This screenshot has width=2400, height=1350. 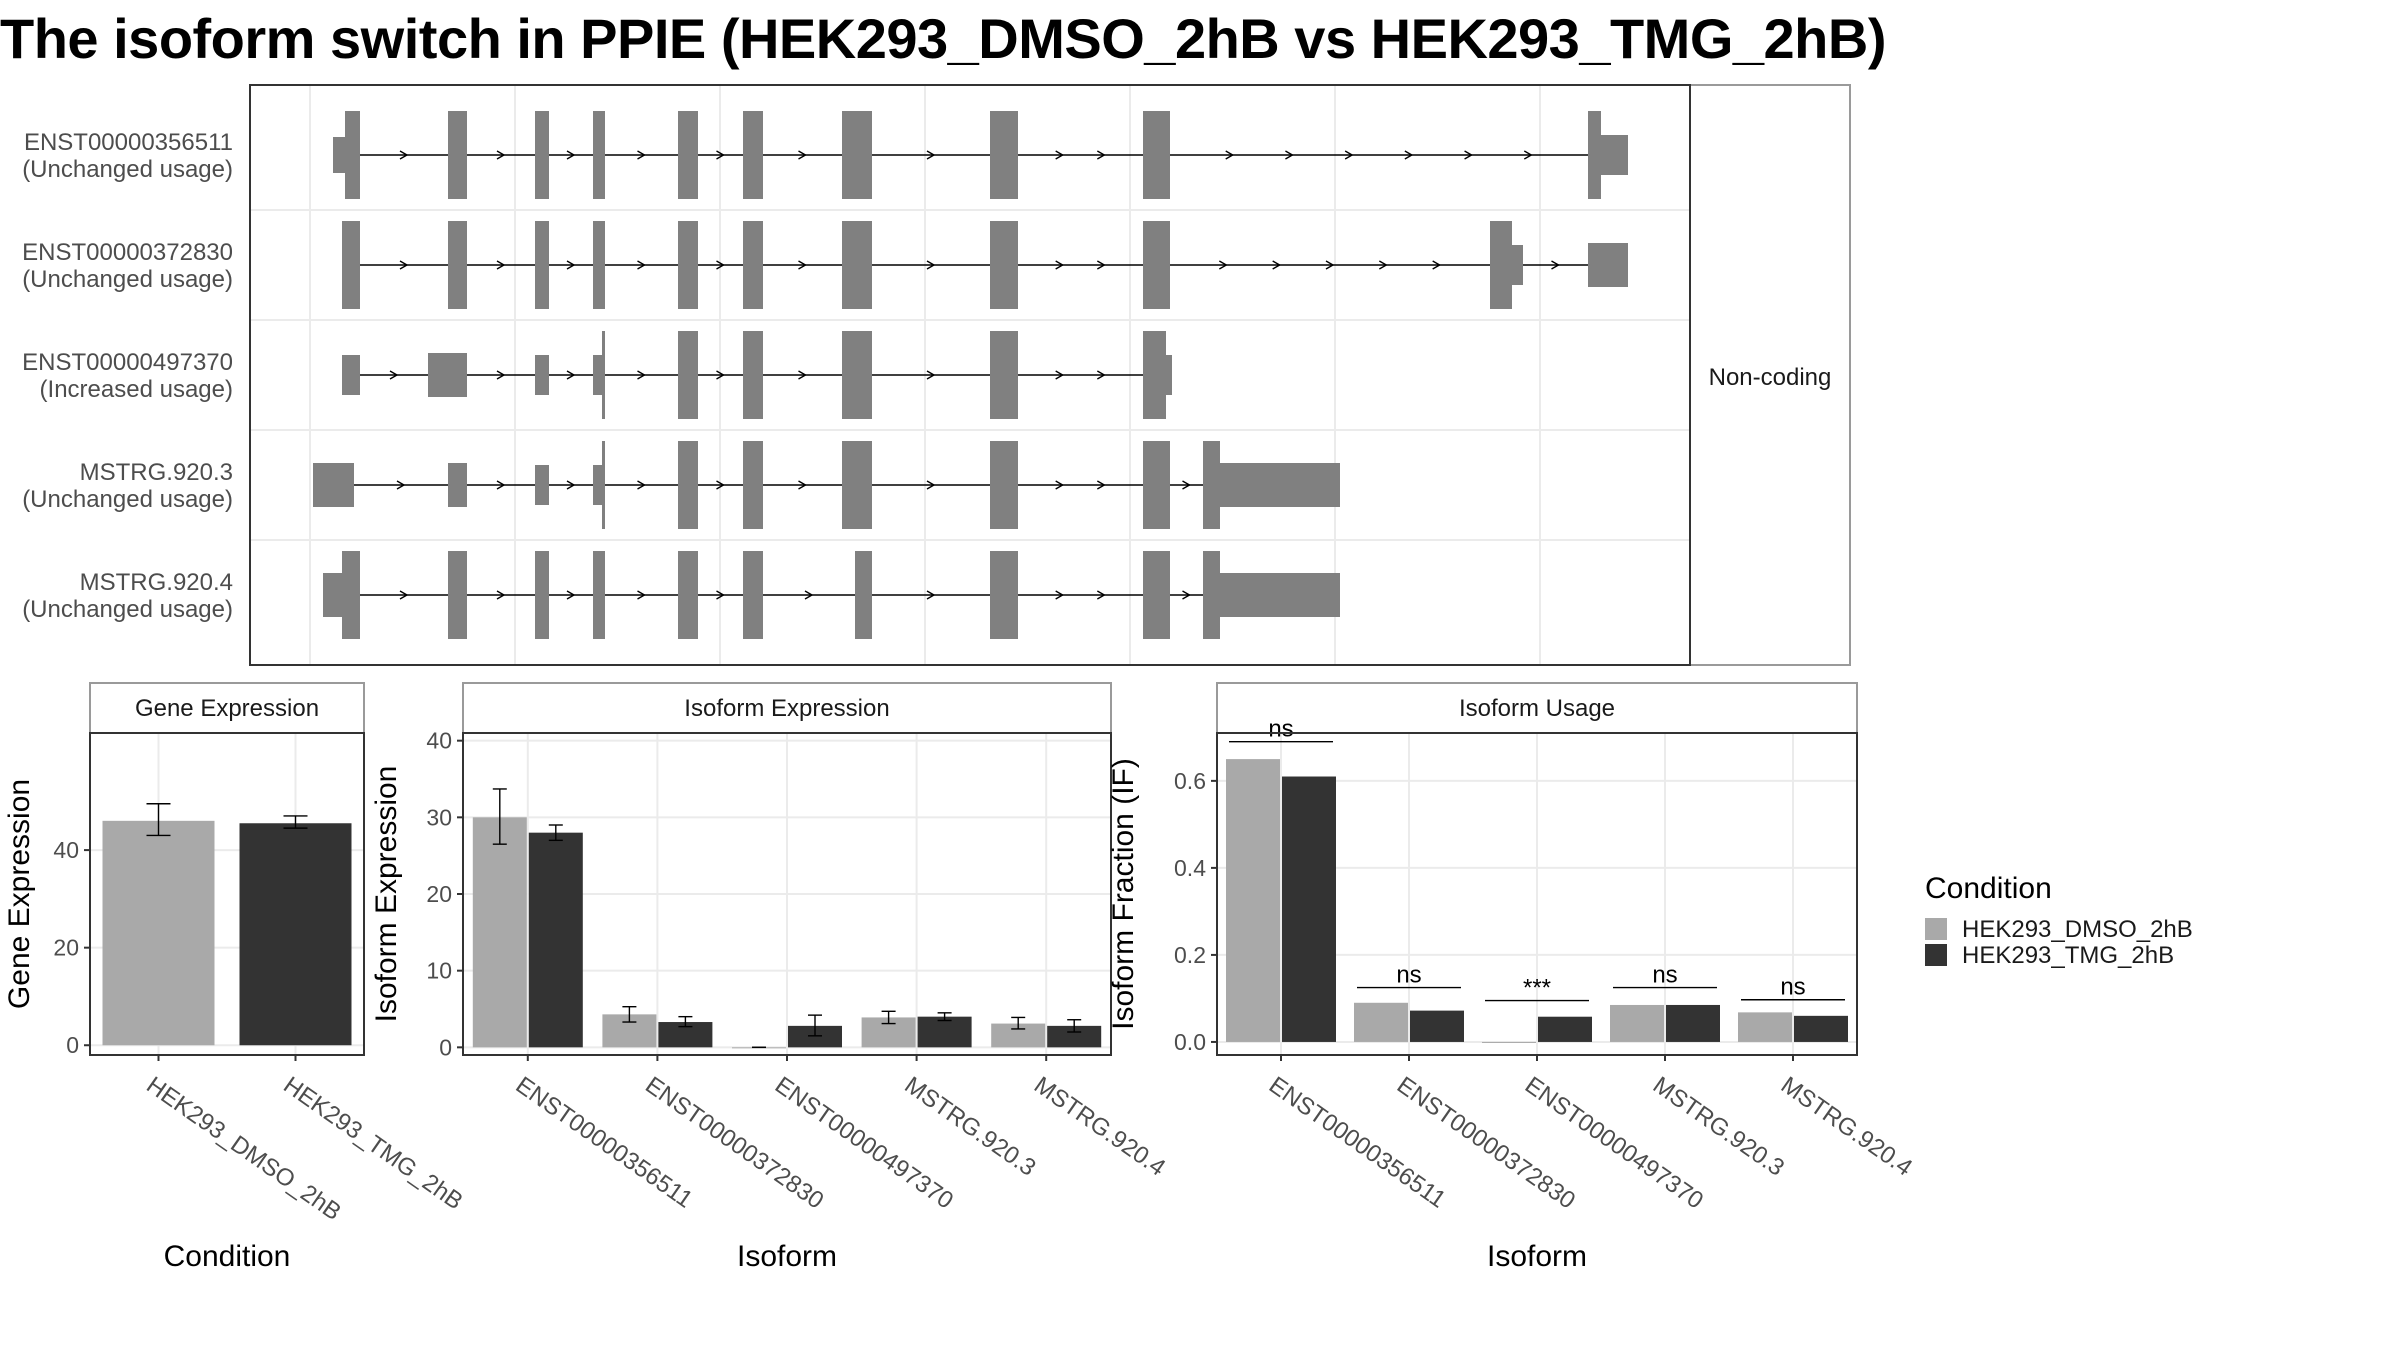 What do you see at coordinates (439, 971) in the screenshot?
I see `y-tick-label: 10` at bounding box center [439, 971].